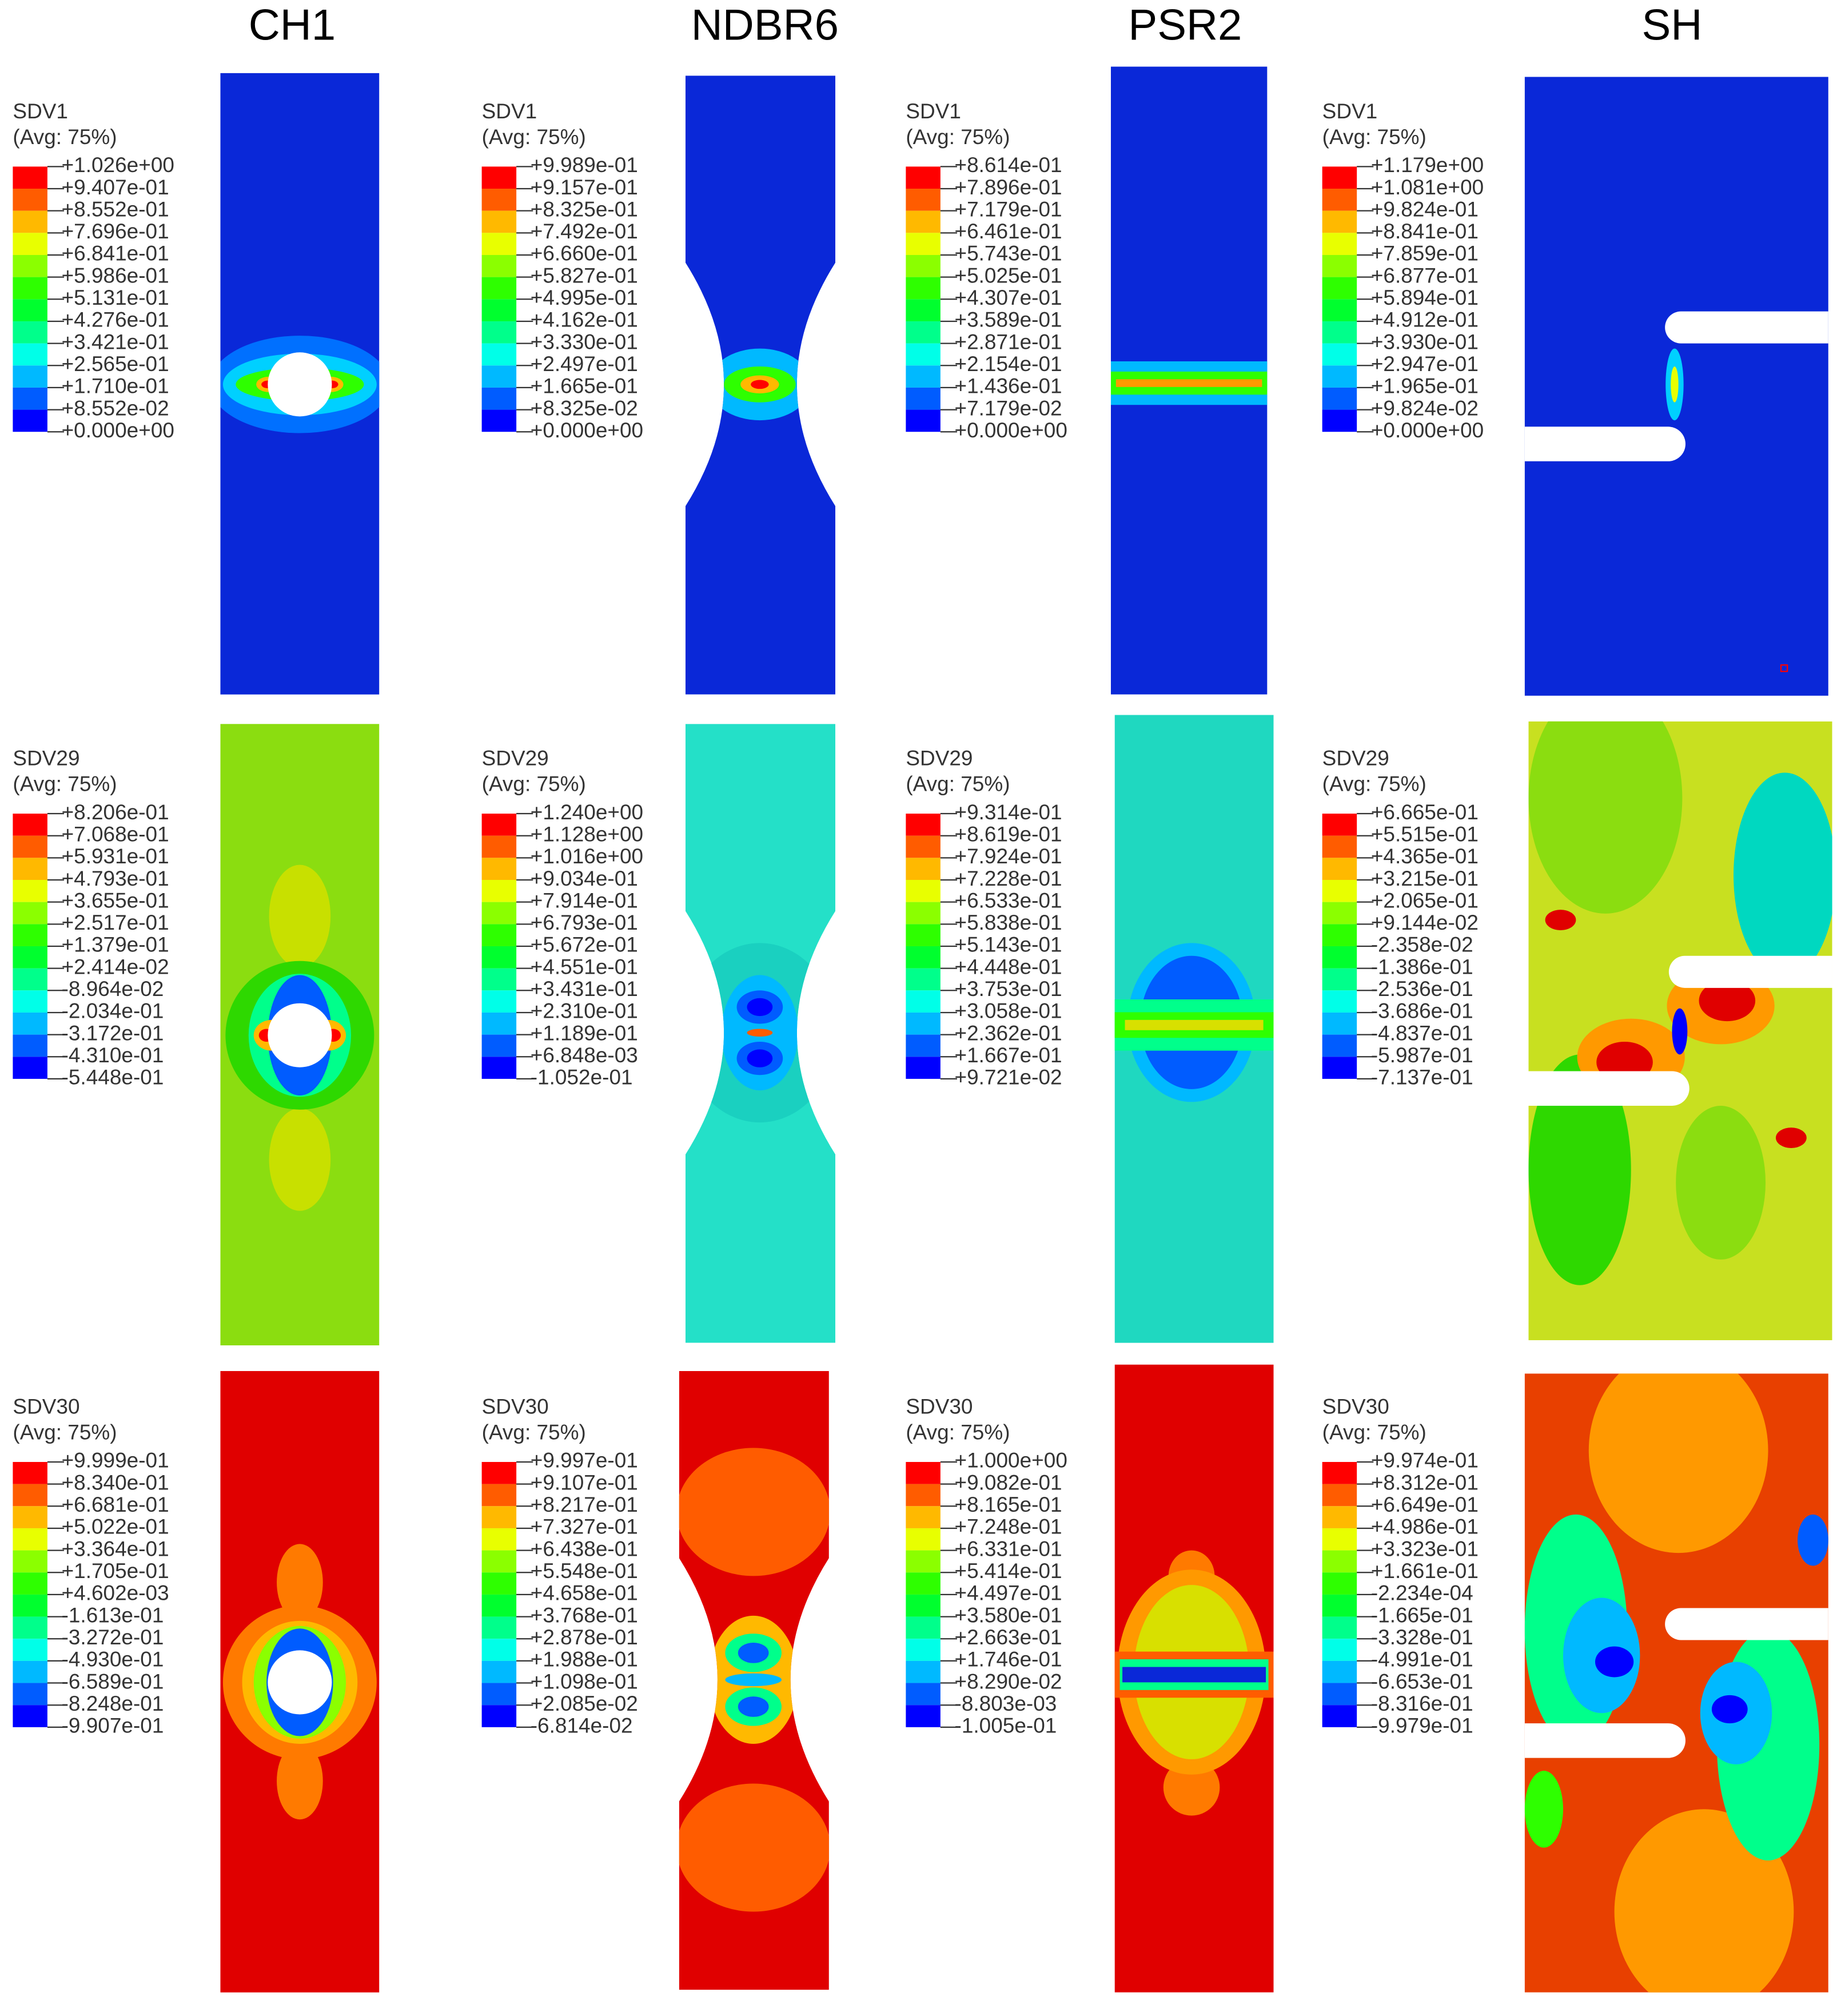  I want to click on legend-label: +6.438e-01, so click(584, 1548).